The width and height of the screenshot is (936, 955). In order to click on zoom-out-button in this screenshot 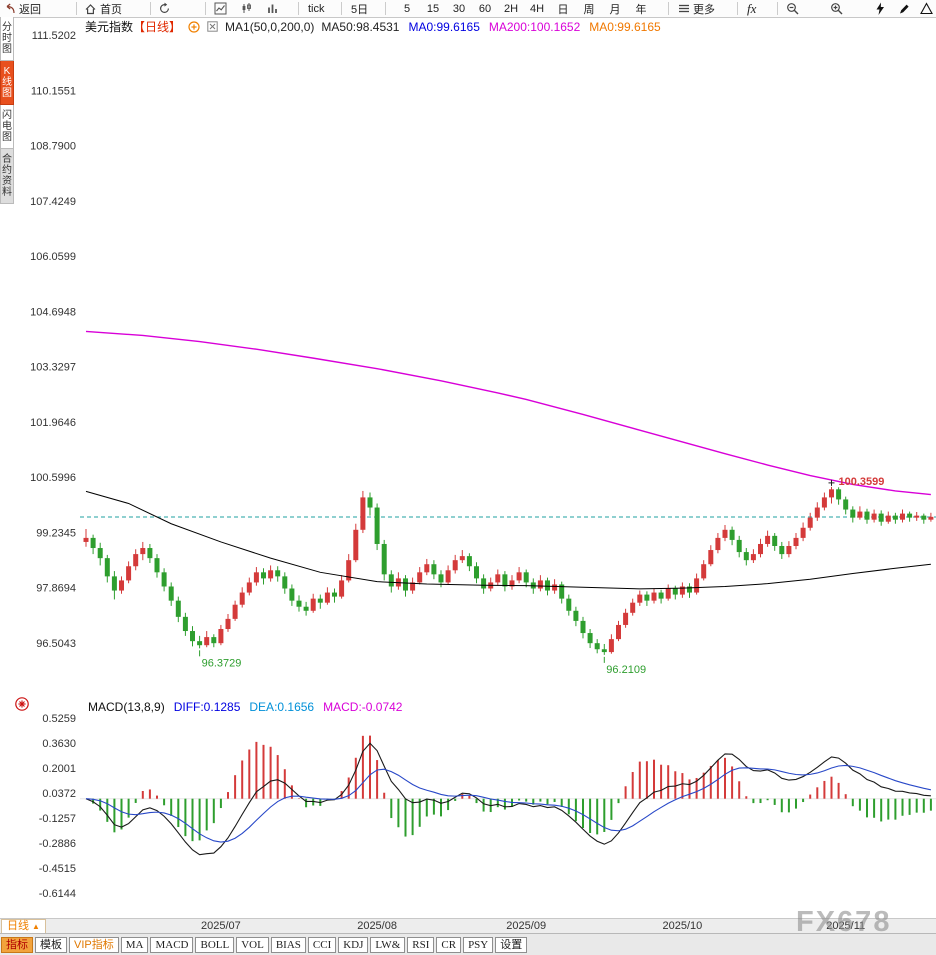, I will do `click(793, 8)`.